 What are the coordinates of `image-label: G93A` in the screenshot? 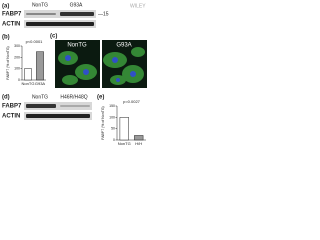 It's located at (123, 46).